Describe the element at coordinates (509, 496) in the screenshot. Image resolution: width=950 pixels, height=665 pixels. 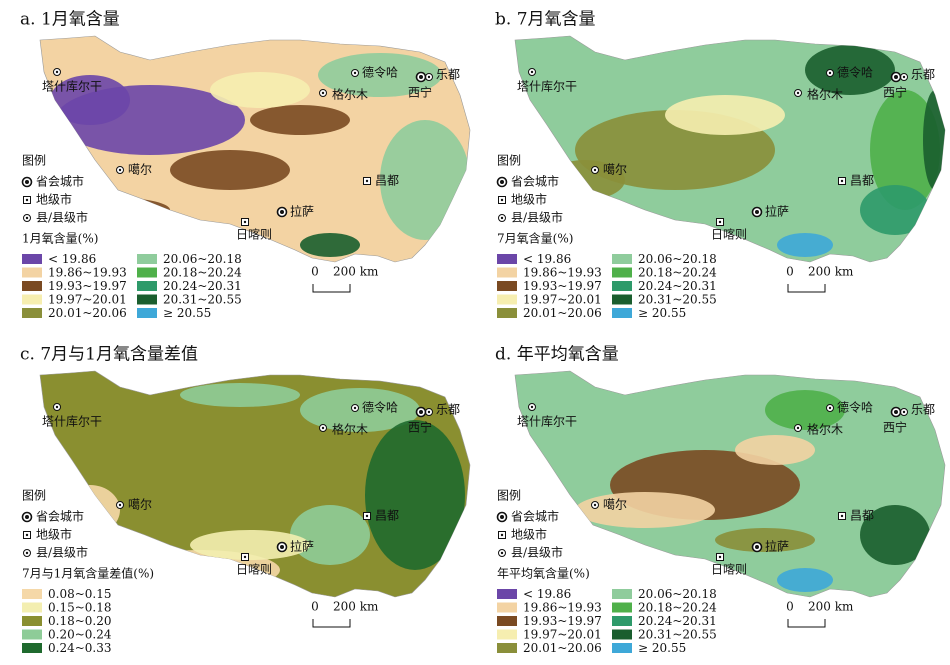
I see `legend-heading: 图例` at that location.